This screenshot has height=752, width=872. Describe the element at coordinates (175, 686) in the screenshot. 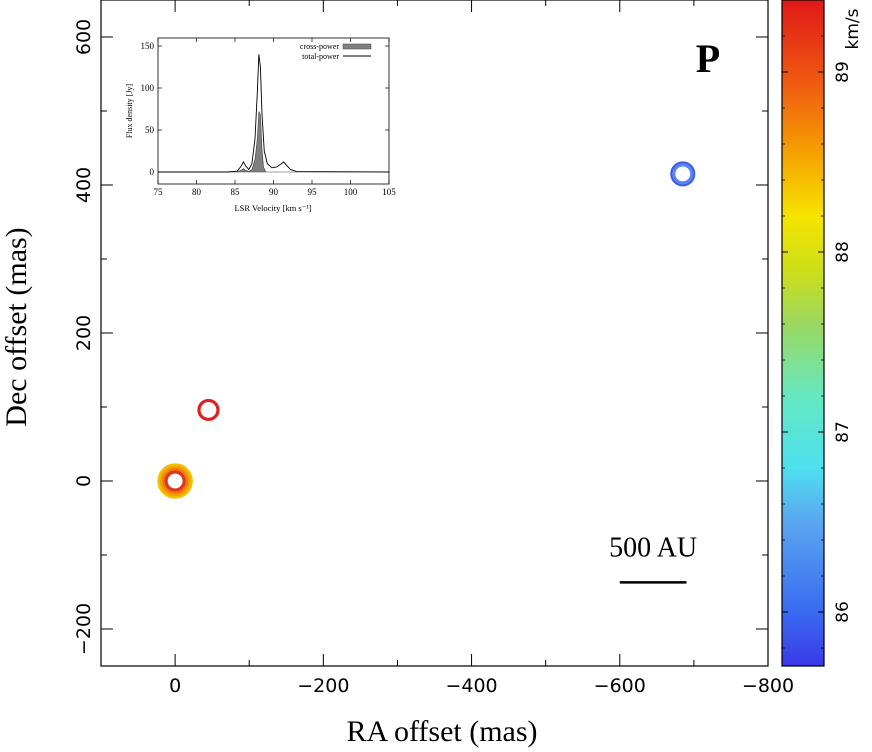

I see `x-tick-label: 0` at that location.